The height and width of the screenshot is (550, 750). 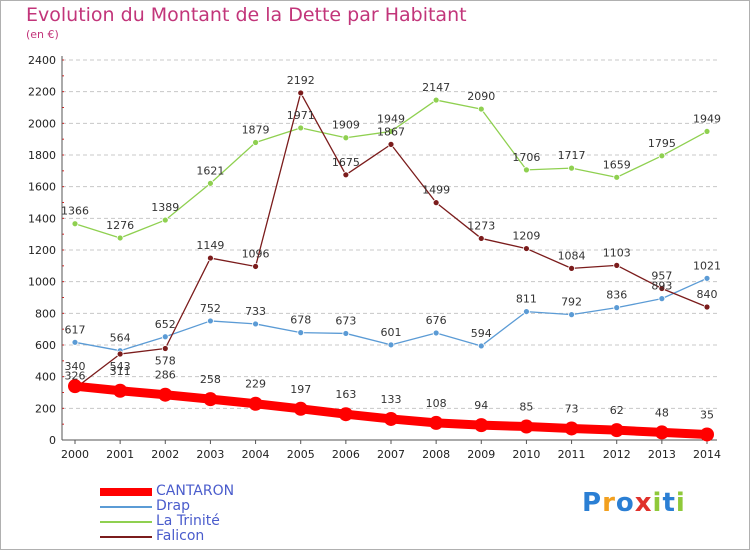 I want to click on data-label: 678, so click(x=300, y=320).